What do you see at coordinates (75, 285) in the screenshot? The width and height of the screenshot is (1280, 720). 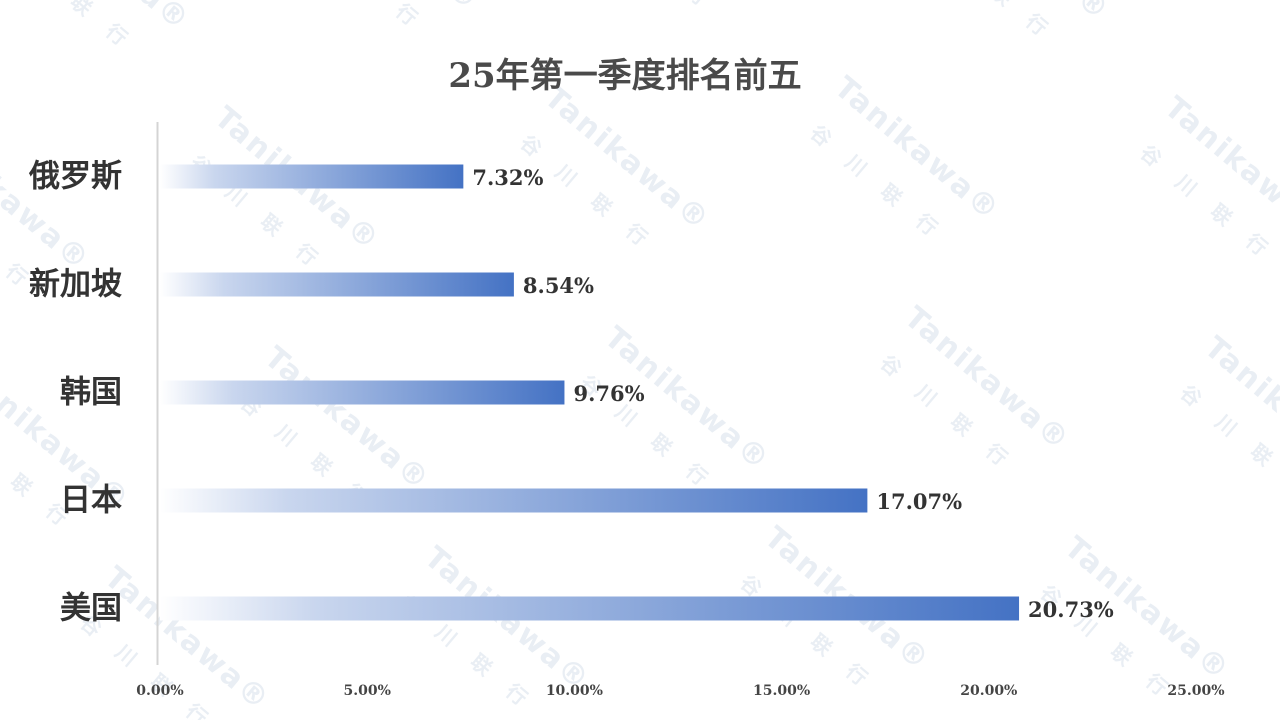 I see `category-label: 新加坡` at bounding box center [75, 285].